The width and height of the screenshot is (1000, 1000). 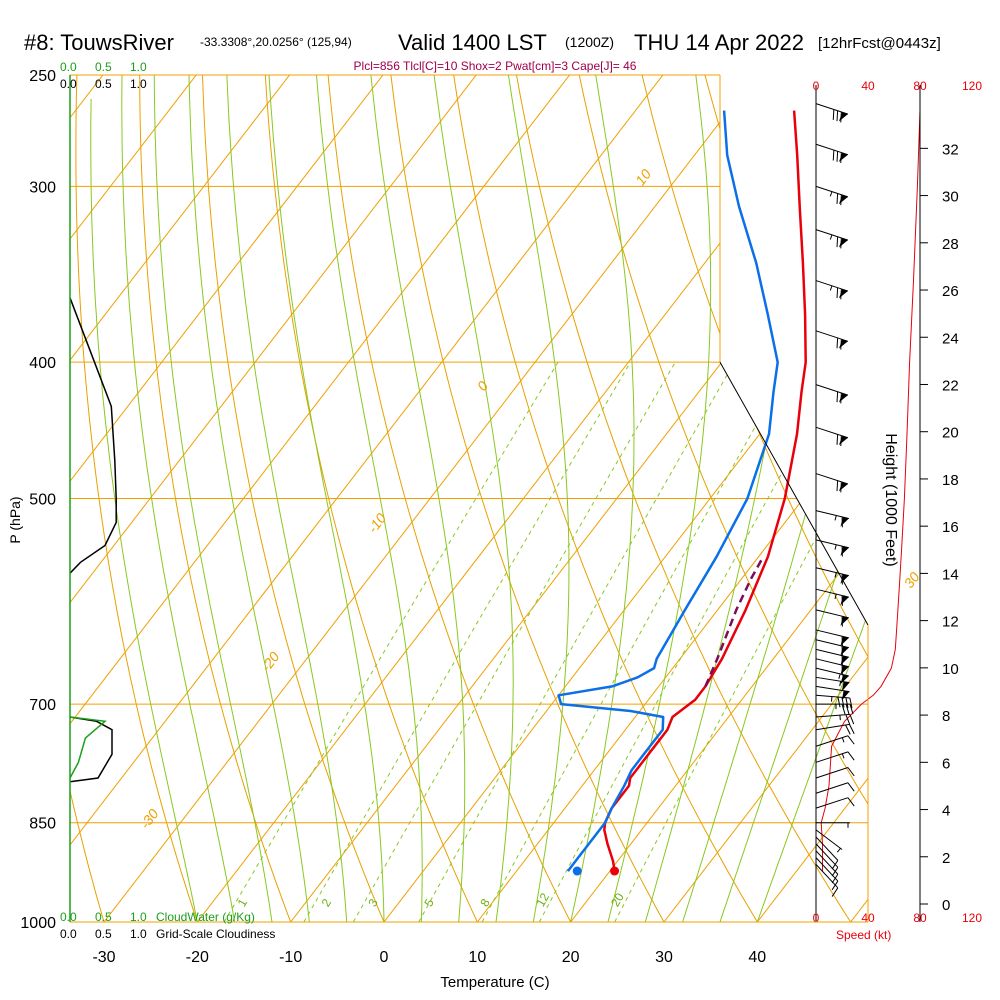 What do you see at coordinates (42, 187) in the screenshot?
I see `pressure-tick-label: 300` at bounding box center [42, 187].